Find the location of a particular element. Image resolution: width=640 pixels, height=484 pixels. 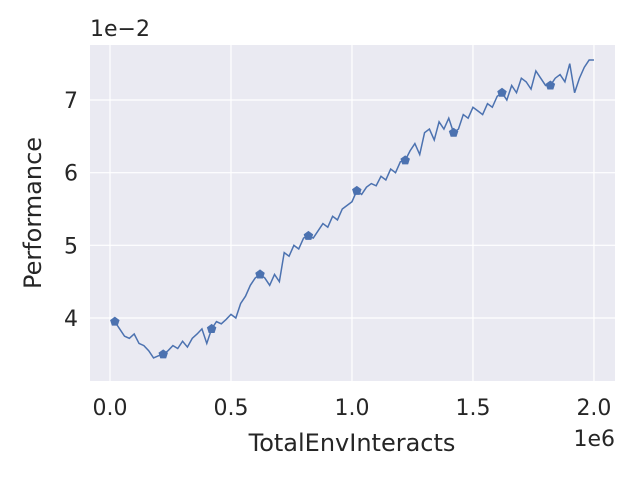

x-tick-label: 2.0 is located at coordinates (593, 408).